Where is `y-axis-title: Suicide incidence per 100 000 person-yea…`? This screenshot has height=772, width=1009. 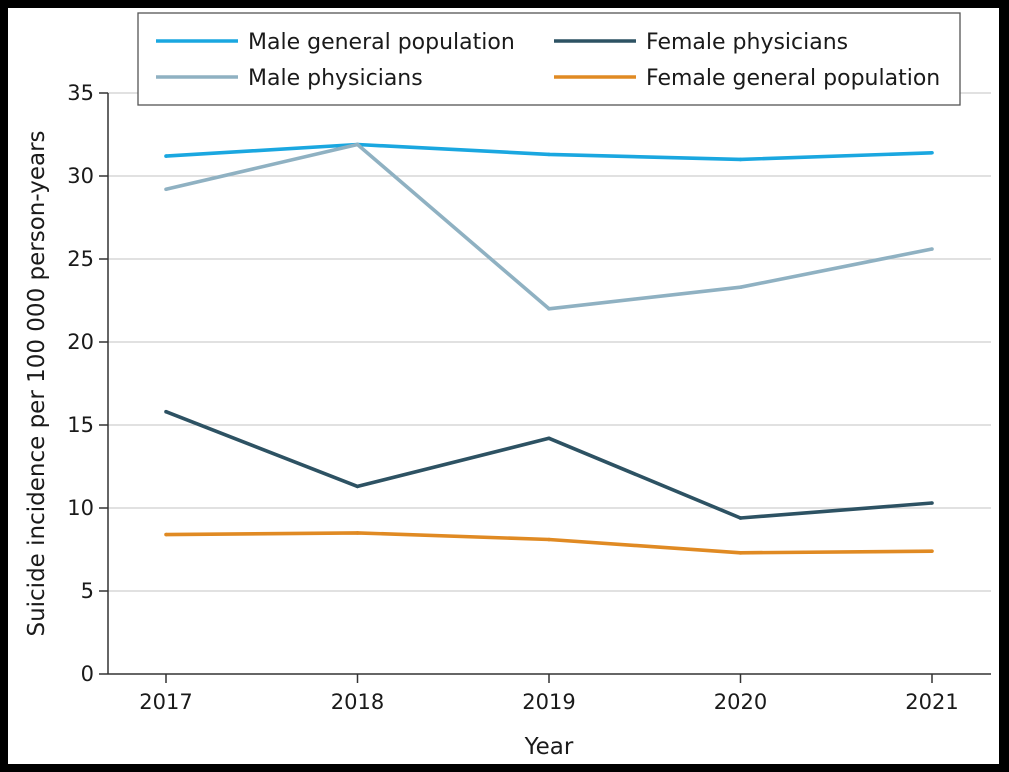 y-axis-title: Suicide incidence per 100 000 person-yea… is located at coordinates (37, 383).